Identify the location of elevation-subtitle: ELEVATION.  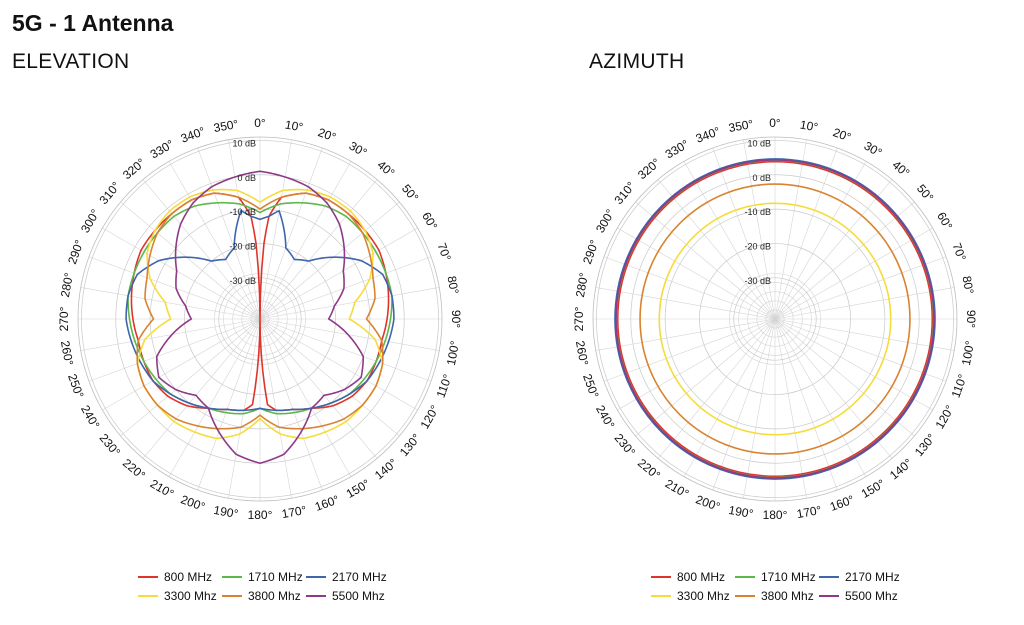
(71, 61).